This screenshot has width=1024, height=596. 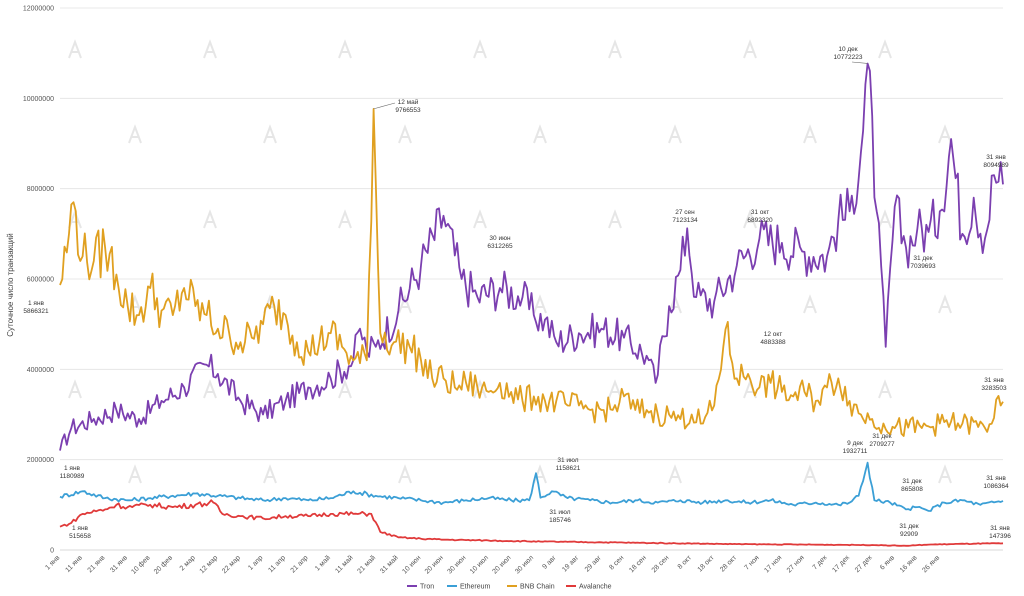 I want to click on annotation-value: 4883388, so click(x=773, y=342).